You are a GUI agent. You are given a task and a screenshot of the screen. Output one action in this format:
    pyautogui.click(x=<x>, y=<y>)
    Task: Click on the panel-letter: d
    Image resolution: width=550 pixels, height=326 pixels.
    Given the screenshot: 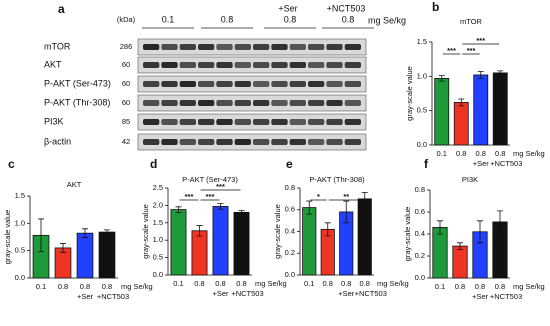 What is the action you would take?
    pyautogui.click(x=153, y=164)
    